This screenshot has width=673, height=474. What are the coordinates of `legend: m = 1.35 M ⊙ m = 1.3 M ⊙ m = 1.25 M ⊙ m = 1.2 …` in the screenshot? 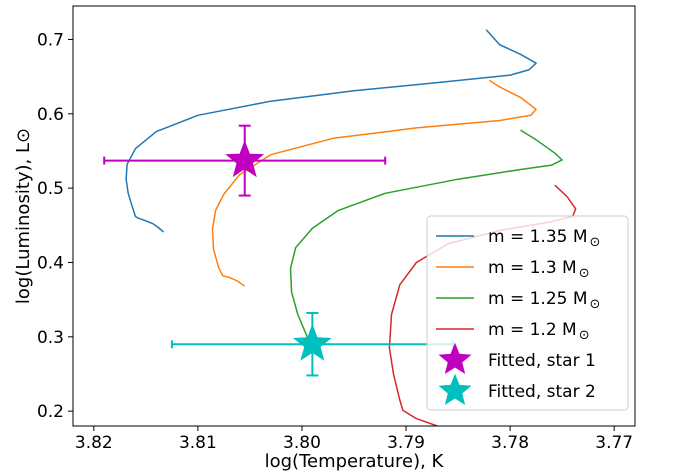 It's located at (527, 313).